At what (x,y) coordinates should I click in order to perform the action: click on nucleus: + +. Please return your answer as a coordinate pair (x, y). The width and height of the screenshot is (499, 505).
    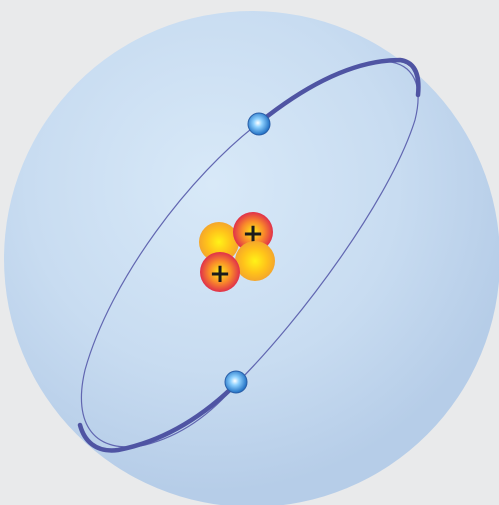
    Looking at the image, I should click on (237, 252).